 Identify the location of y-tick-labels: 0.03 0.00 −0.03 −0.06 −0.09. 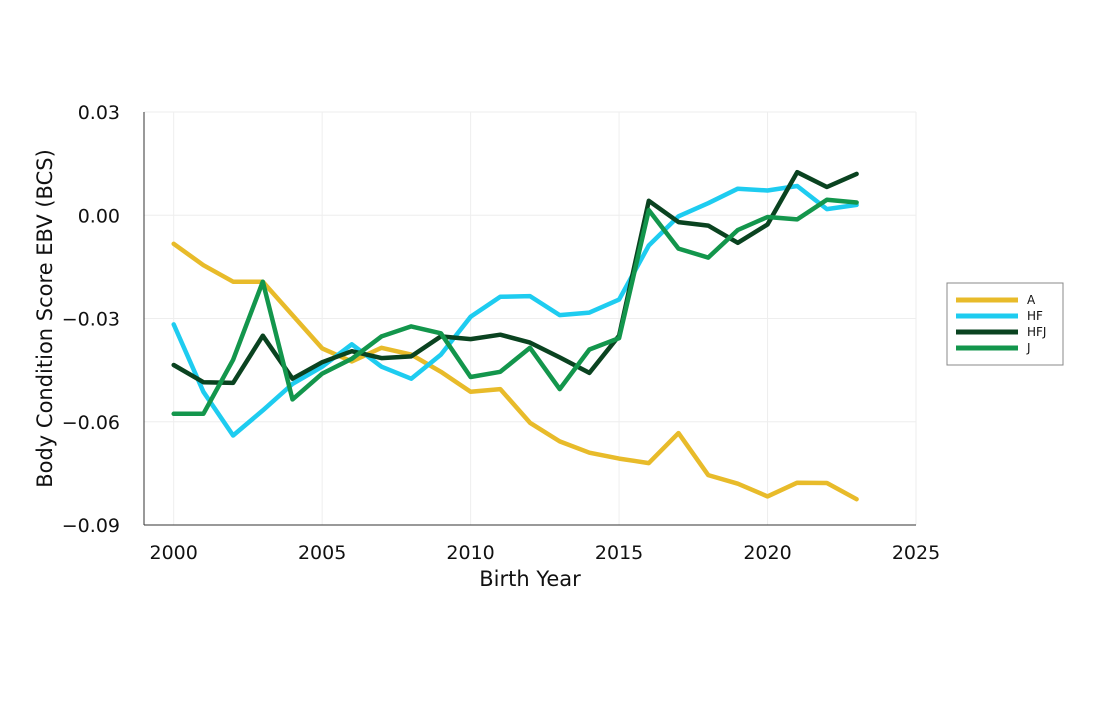
(91, 319).